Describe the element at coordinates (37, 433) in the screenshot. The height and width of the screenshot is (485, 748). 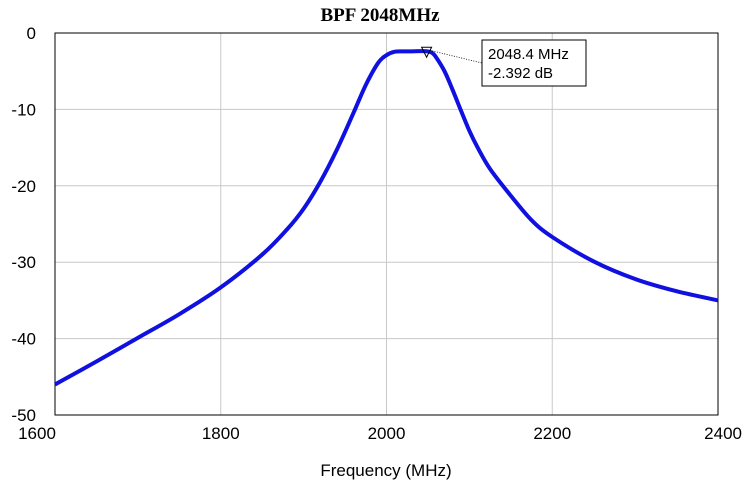
I see `x-tick-label: 1600` at that location.